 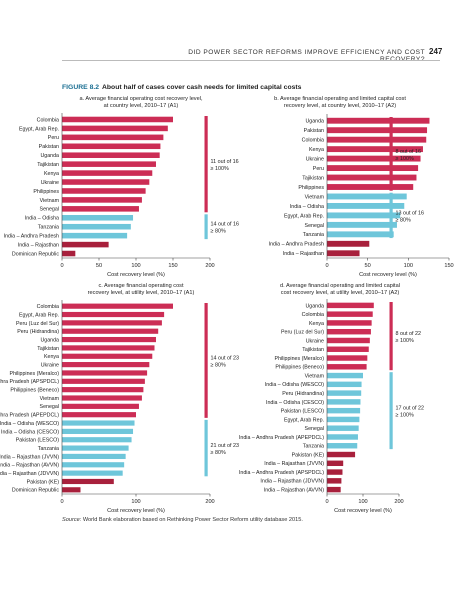 What do you see at coordinates (303, 394) in the screenshot?
I see `chart-d-category-label: Peru (Hidrandina)` at bounding box center [303, 394].